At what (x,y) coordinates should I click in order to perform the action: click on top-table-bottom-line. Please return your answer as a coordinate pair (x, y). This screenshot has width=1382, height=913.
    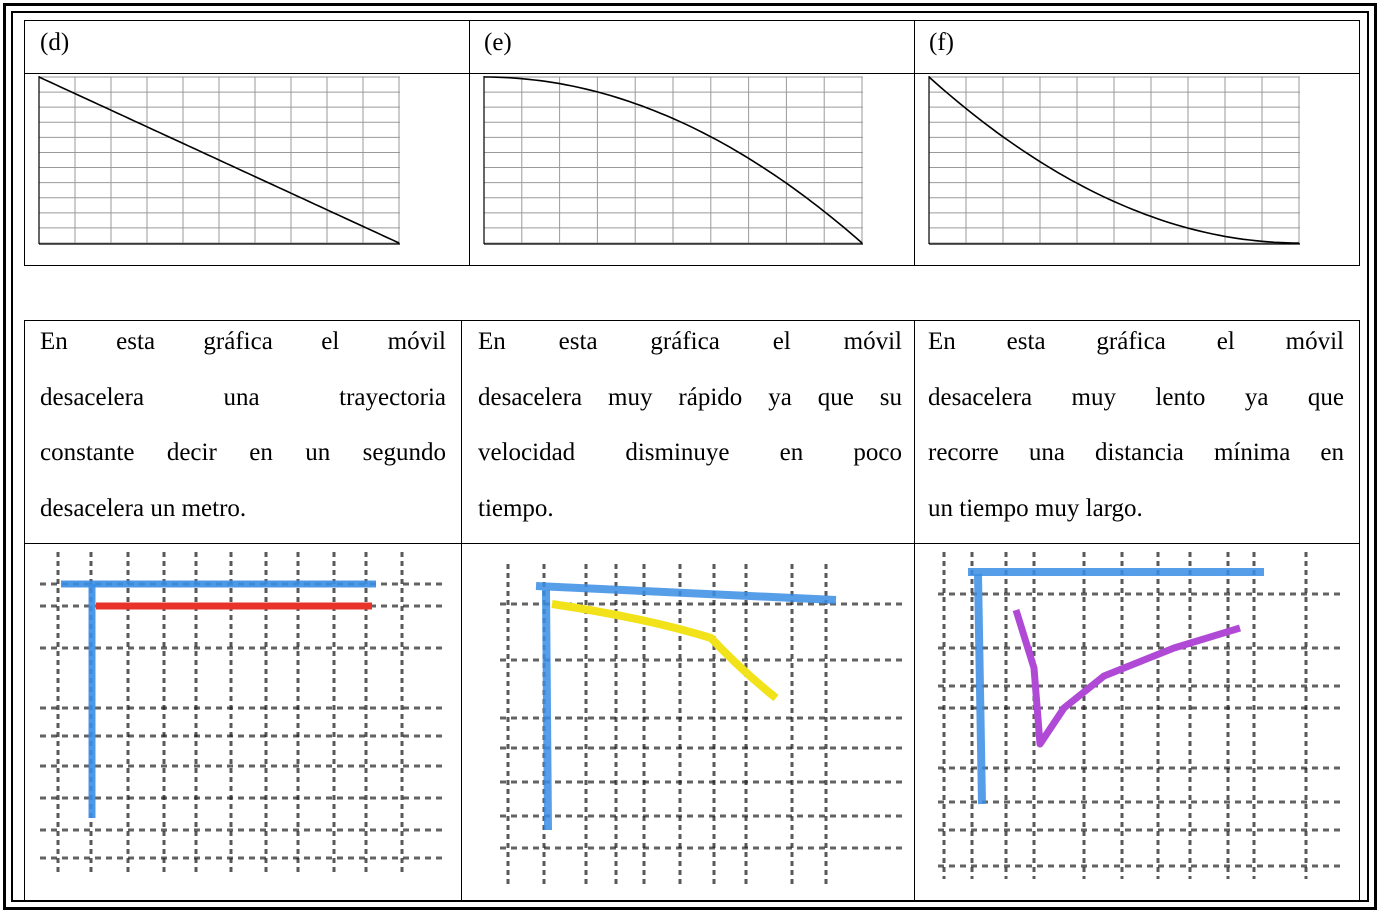
    Looking at the image, I should click on (692, 265).